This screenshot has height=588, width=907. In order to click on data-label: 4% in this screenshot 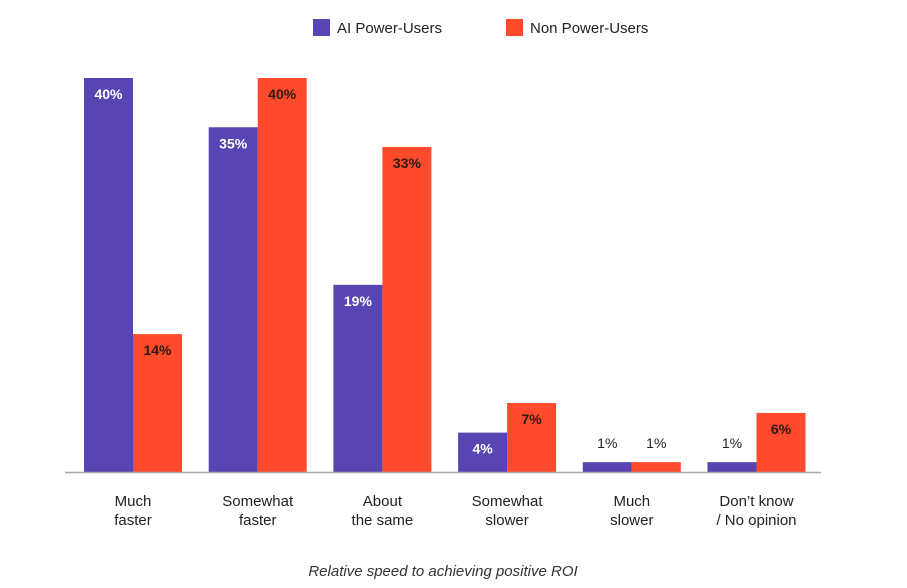, I will do `click(482, 449)`.